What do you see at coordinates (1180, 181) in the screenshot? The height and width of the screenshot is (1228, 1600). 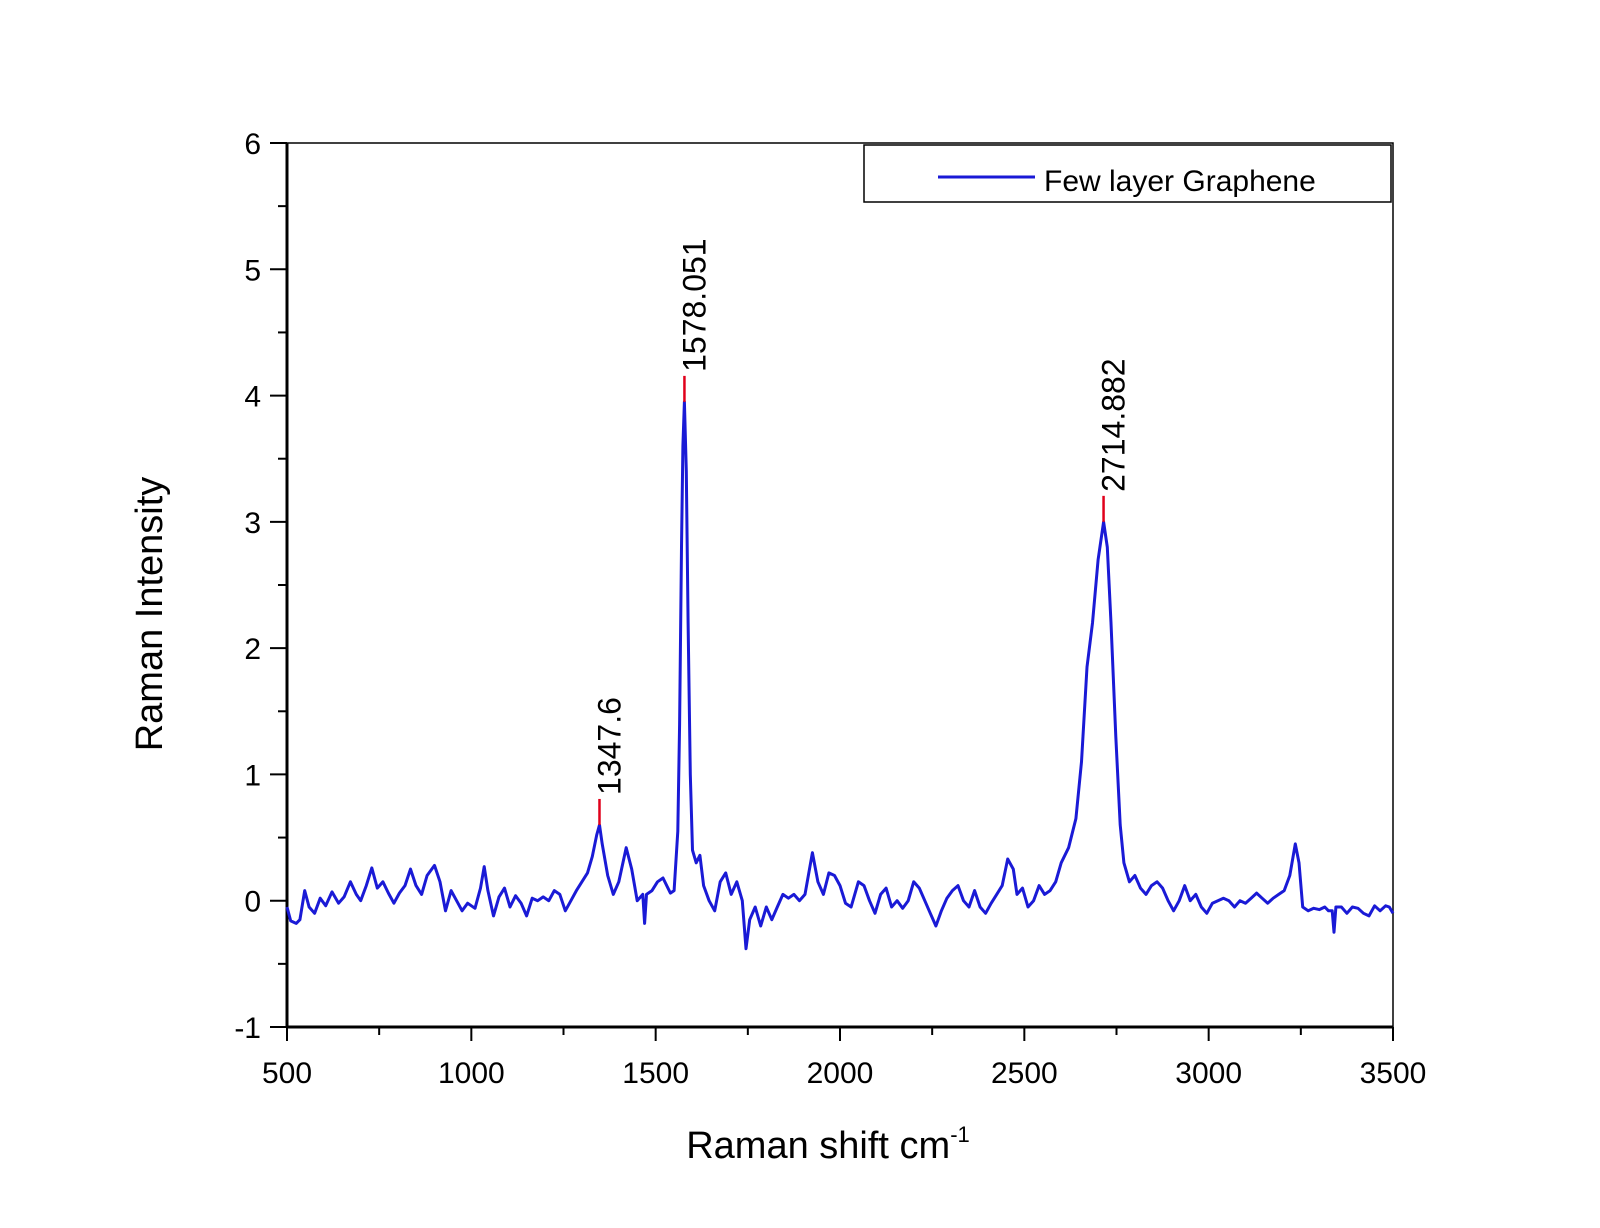 I see `legend-label: Few layer Graphene` at bounding box center [1180, 181].